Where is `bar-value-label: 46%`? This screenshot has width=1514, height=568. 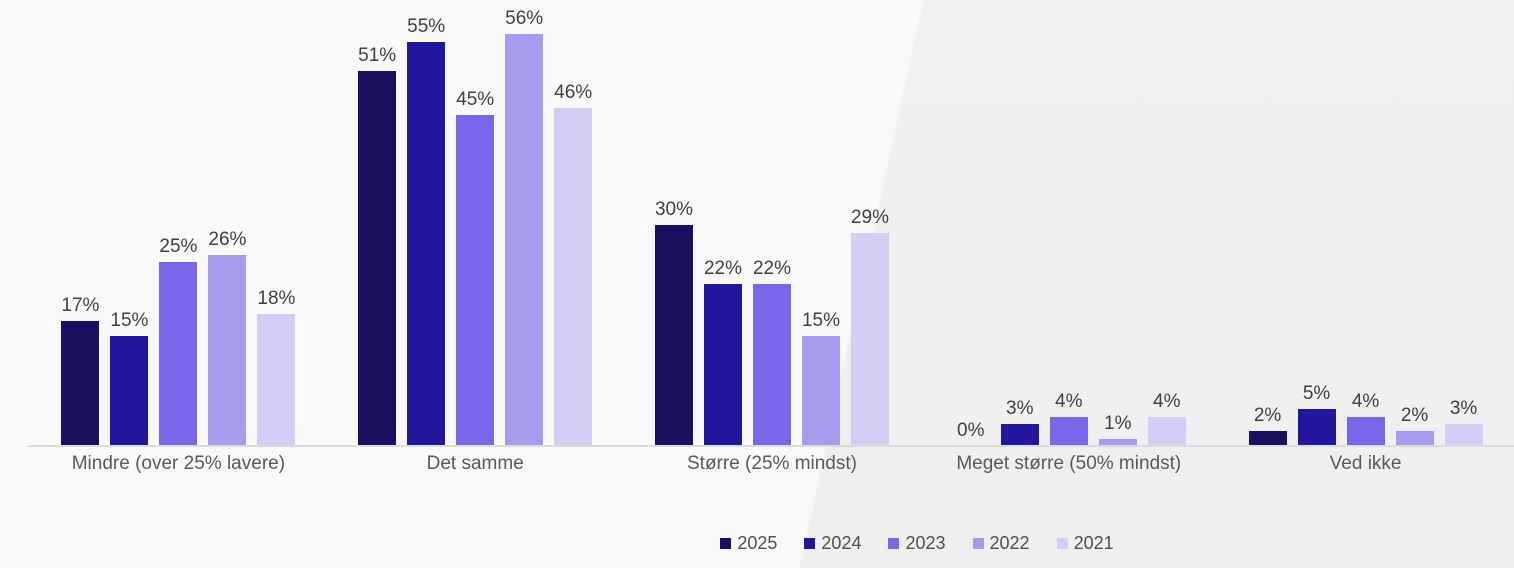
bar-value-label: 46% is located at coordinates (573, 92).